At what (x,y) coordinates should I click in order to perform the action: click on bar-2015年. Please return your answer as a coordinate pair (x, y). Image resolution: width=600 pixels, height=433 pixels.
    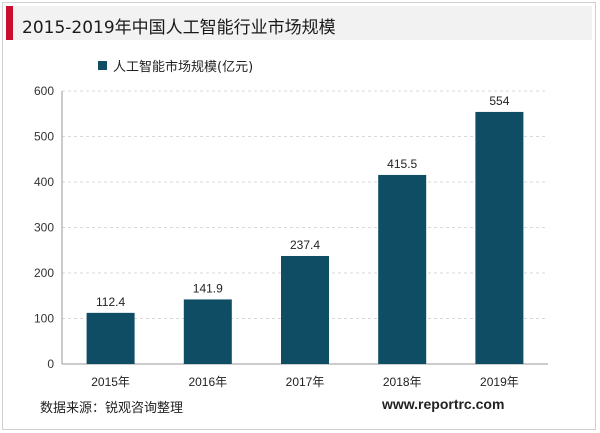
    Looking at the image, I should click on (110, 338).